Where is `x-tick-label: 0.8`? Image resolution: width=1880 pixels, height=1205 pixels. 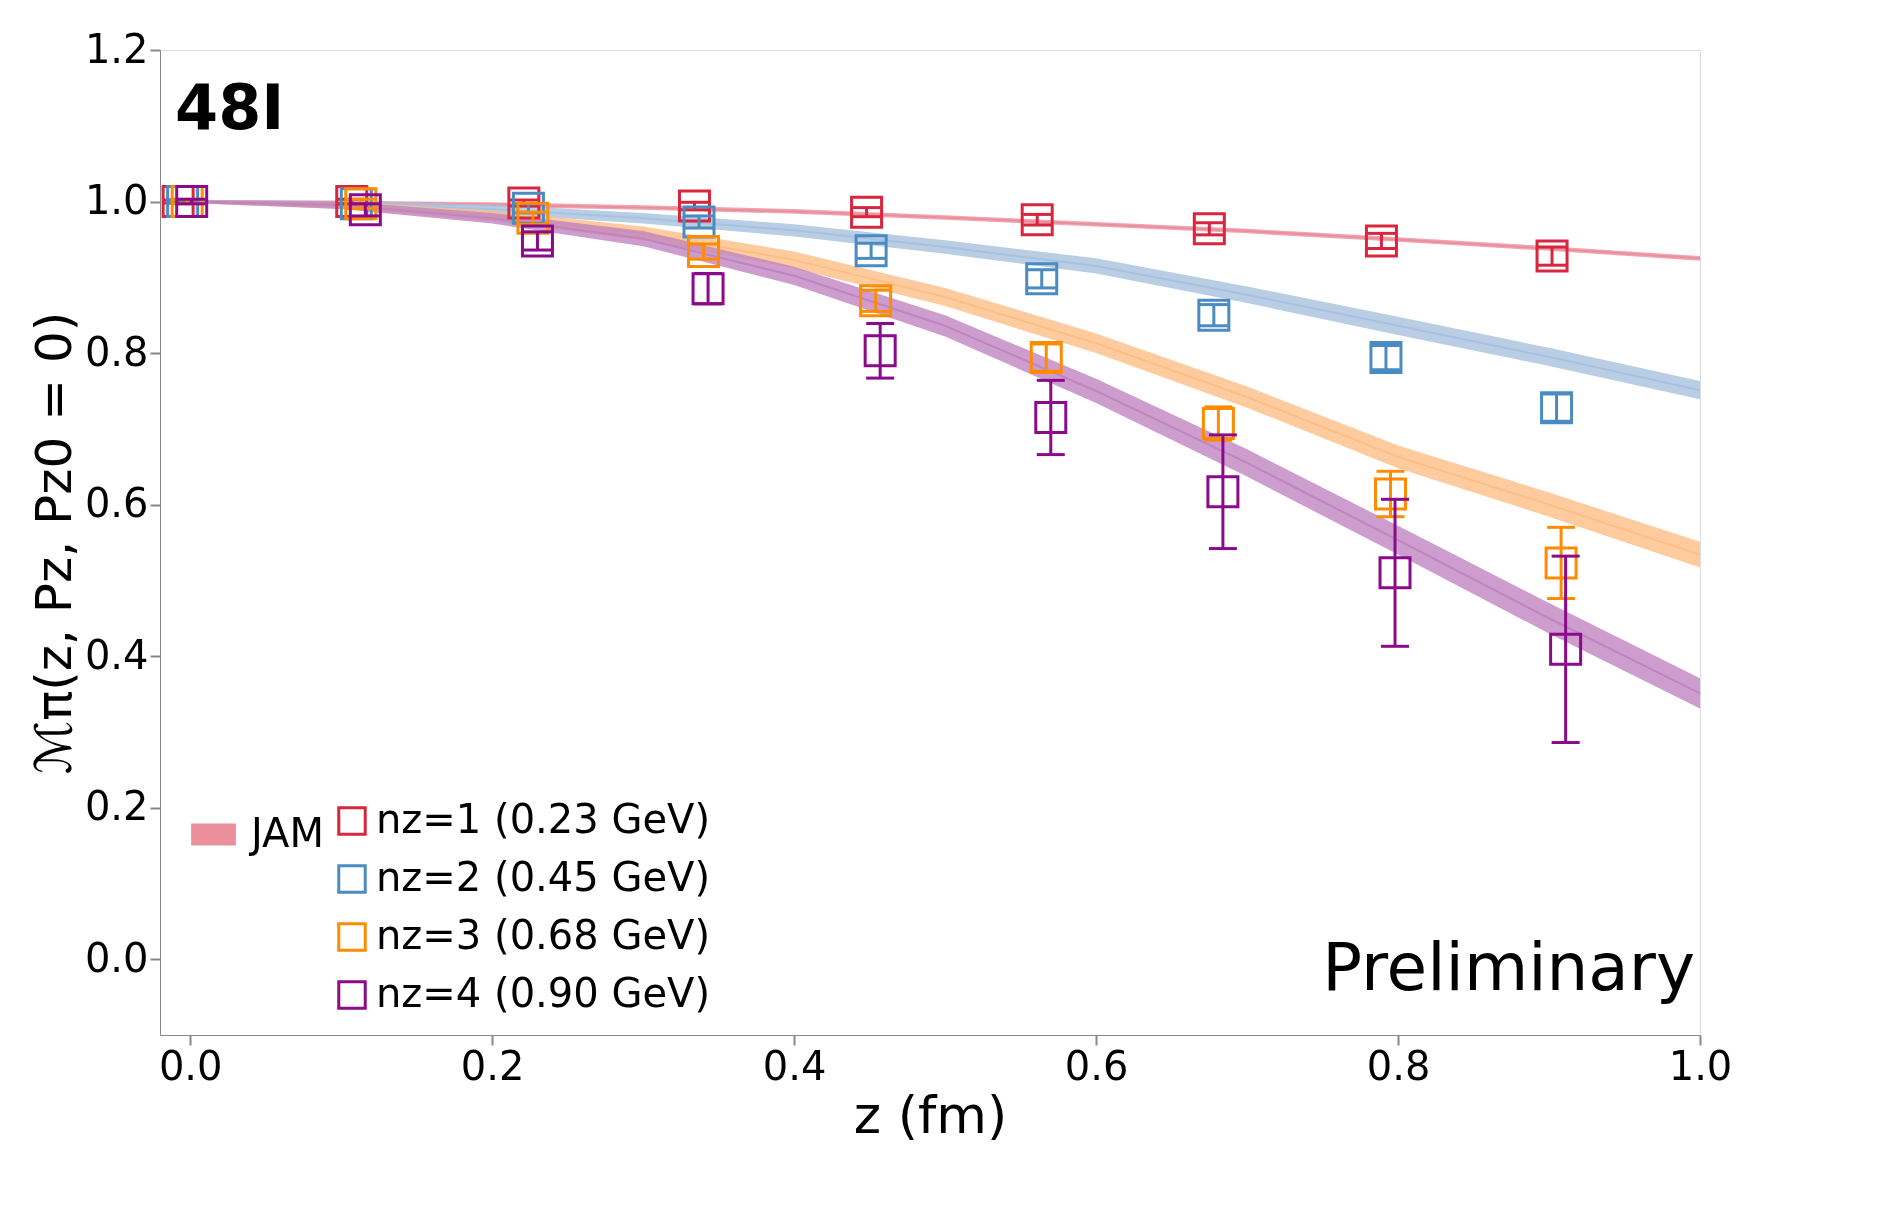
x-tick-label: 0.8 is located at coordinates (1398, 1065).